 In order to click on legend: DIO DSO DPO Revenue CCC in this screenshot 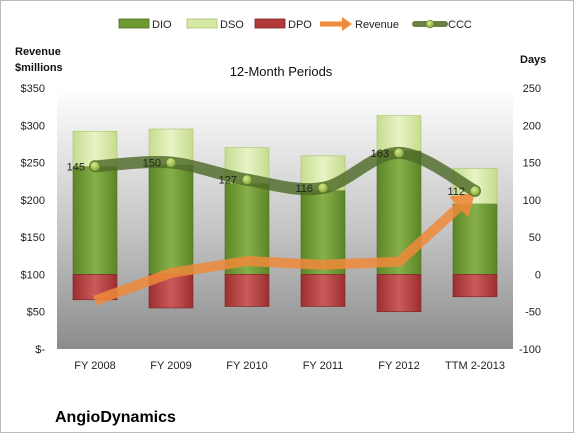, I will do `click(295, 24)`.